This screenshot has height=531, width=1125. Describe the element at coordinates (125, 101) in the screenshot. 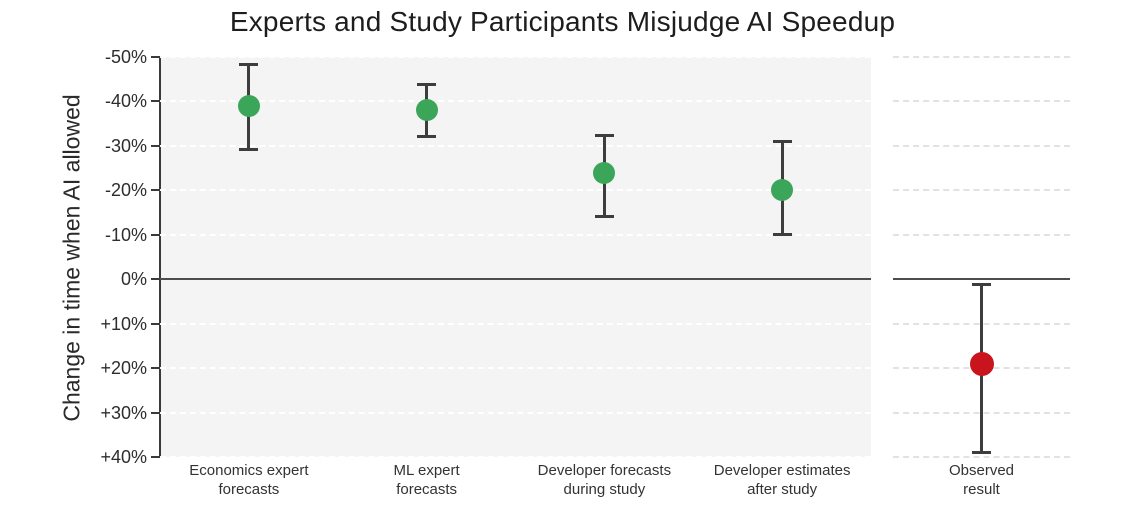

I see `y-tick-label-40: -40%` at that location.